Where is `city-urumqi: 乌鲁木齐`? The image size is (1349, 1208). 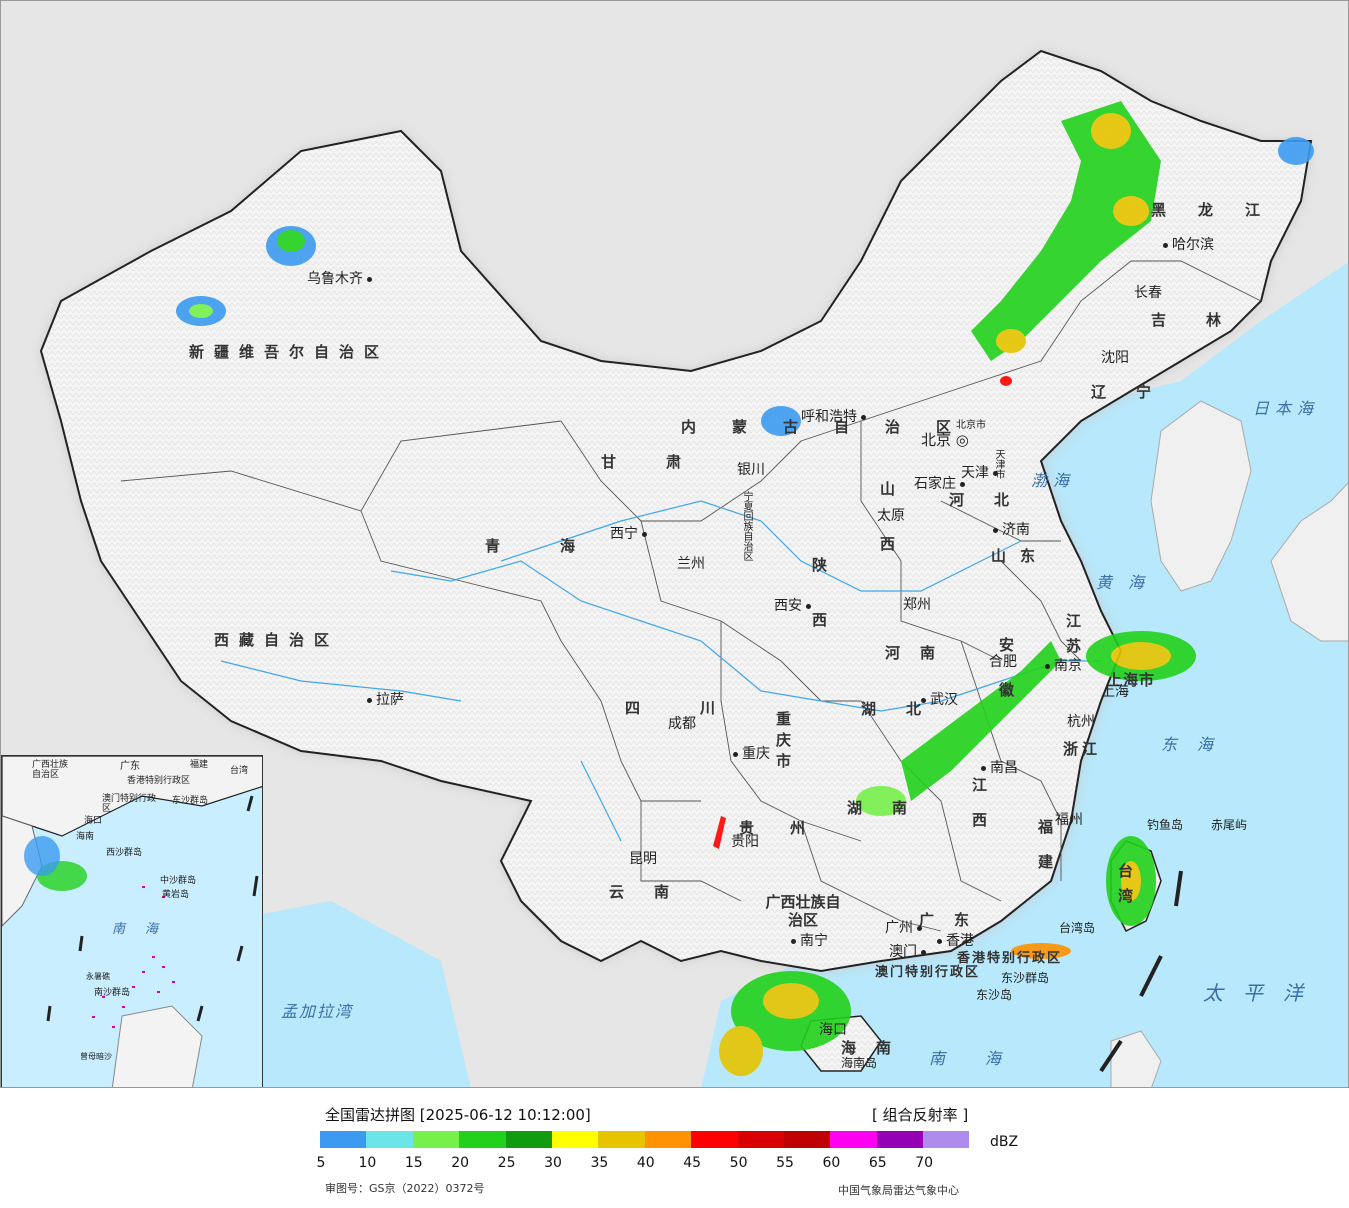
city-urumqi: 乌鲁木齐 is located at coordinates (341, 279).